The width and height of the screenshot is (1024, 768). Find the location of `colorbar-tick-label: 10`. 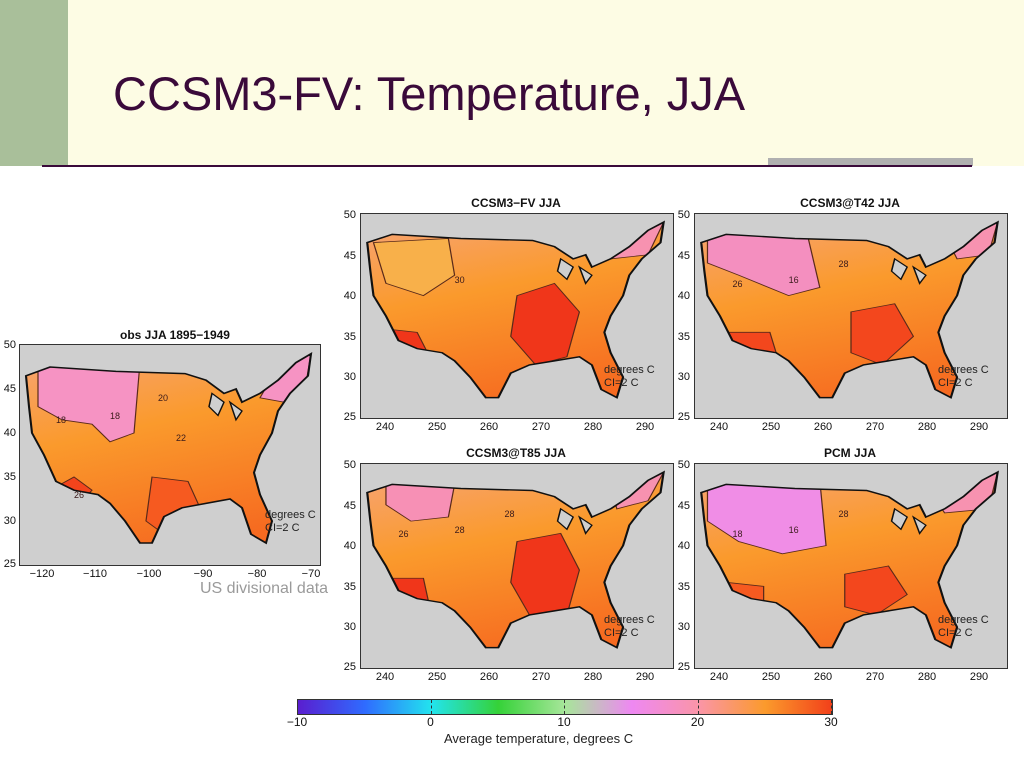

colorbar-tick-label: 10 is located at coordinates (564, 722).